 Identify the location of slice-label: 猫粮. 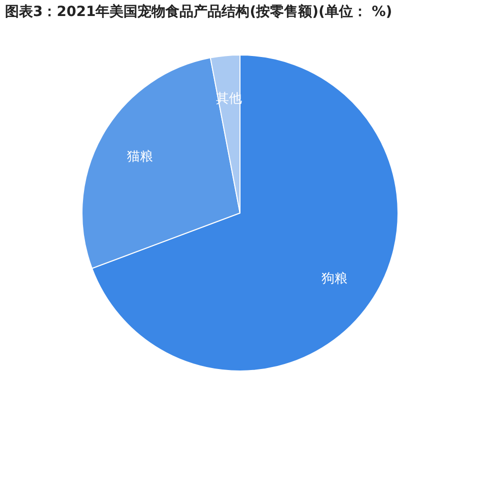
(139, 157).